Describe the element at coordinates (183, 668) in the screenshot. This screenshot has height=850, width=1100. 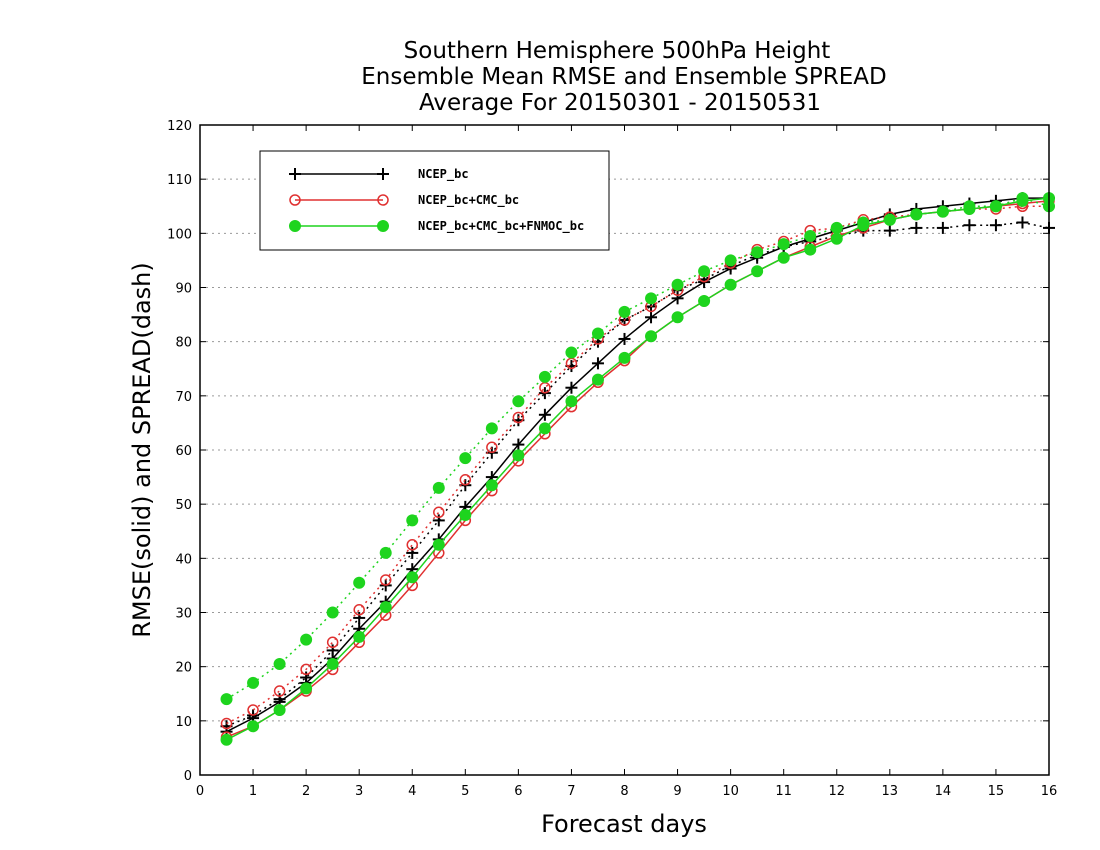
I see `y-tick-label: 20` at that location.